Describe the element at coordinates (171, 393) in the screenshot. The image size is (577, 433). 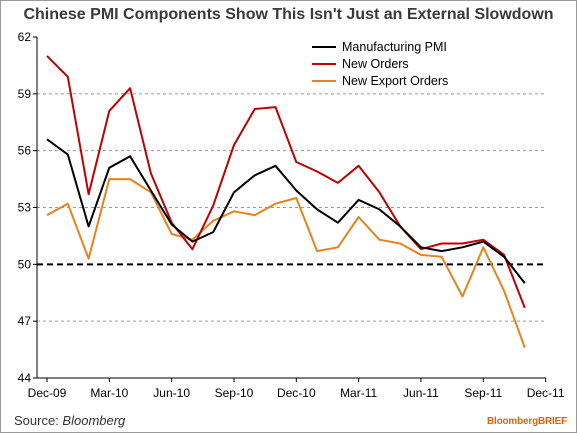
I see `x-tick-label: Jun-10` at that location.